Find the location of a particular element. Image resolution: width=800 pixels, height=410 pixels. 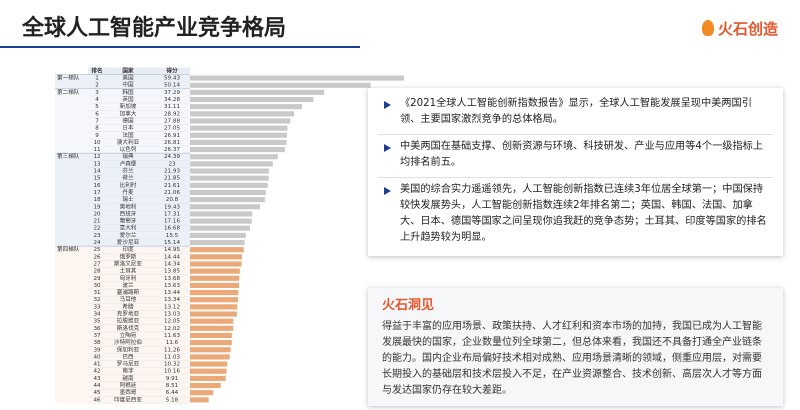

score: 27.05 is located at coordinates (172, 129).